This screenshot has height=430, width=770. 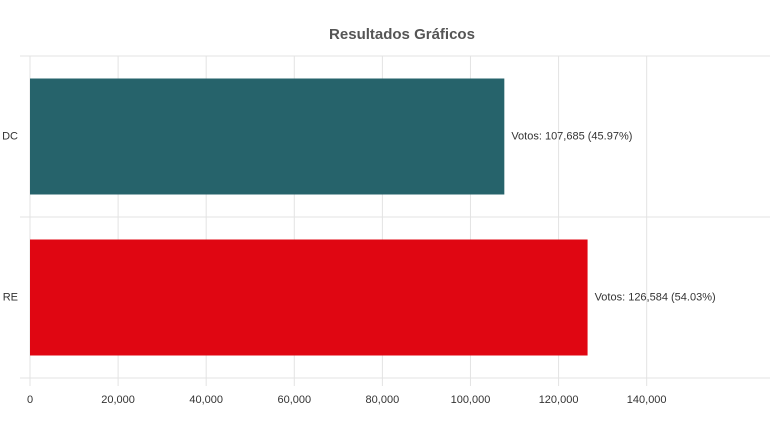 What do you see at coordinates (559, 400) in the screenshot?
I see `x-tick-label: 120,000` at bounding box center [559, 400].